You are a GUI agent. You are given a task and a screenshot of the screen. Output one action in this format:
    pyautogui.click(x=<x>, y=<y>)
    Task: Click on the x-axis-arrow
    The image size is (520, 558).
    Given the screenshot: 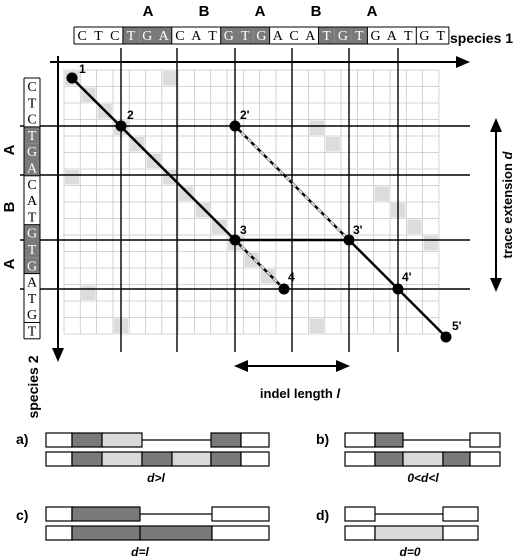 What is the action you would take?
    pyautogui.click(x=260, y=62)
    